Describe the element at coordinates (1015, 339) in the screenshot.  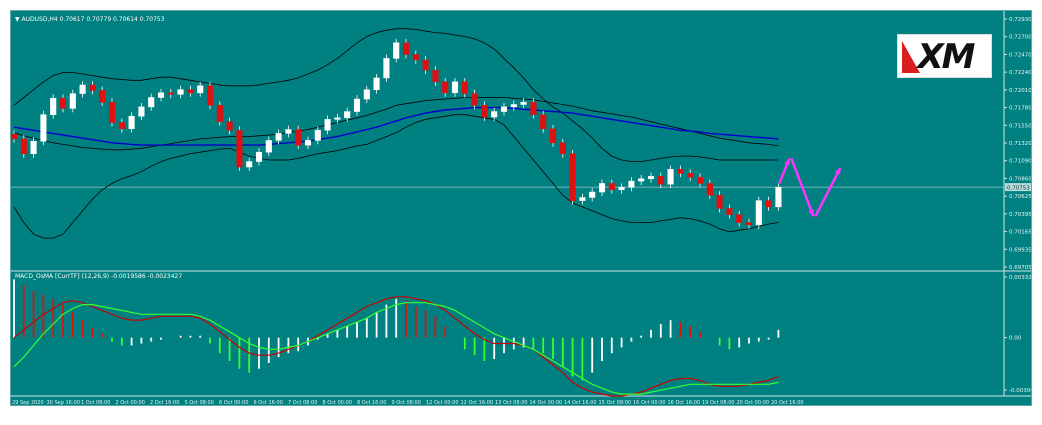
I see `indicator-tick-label: 0.00` at that location.